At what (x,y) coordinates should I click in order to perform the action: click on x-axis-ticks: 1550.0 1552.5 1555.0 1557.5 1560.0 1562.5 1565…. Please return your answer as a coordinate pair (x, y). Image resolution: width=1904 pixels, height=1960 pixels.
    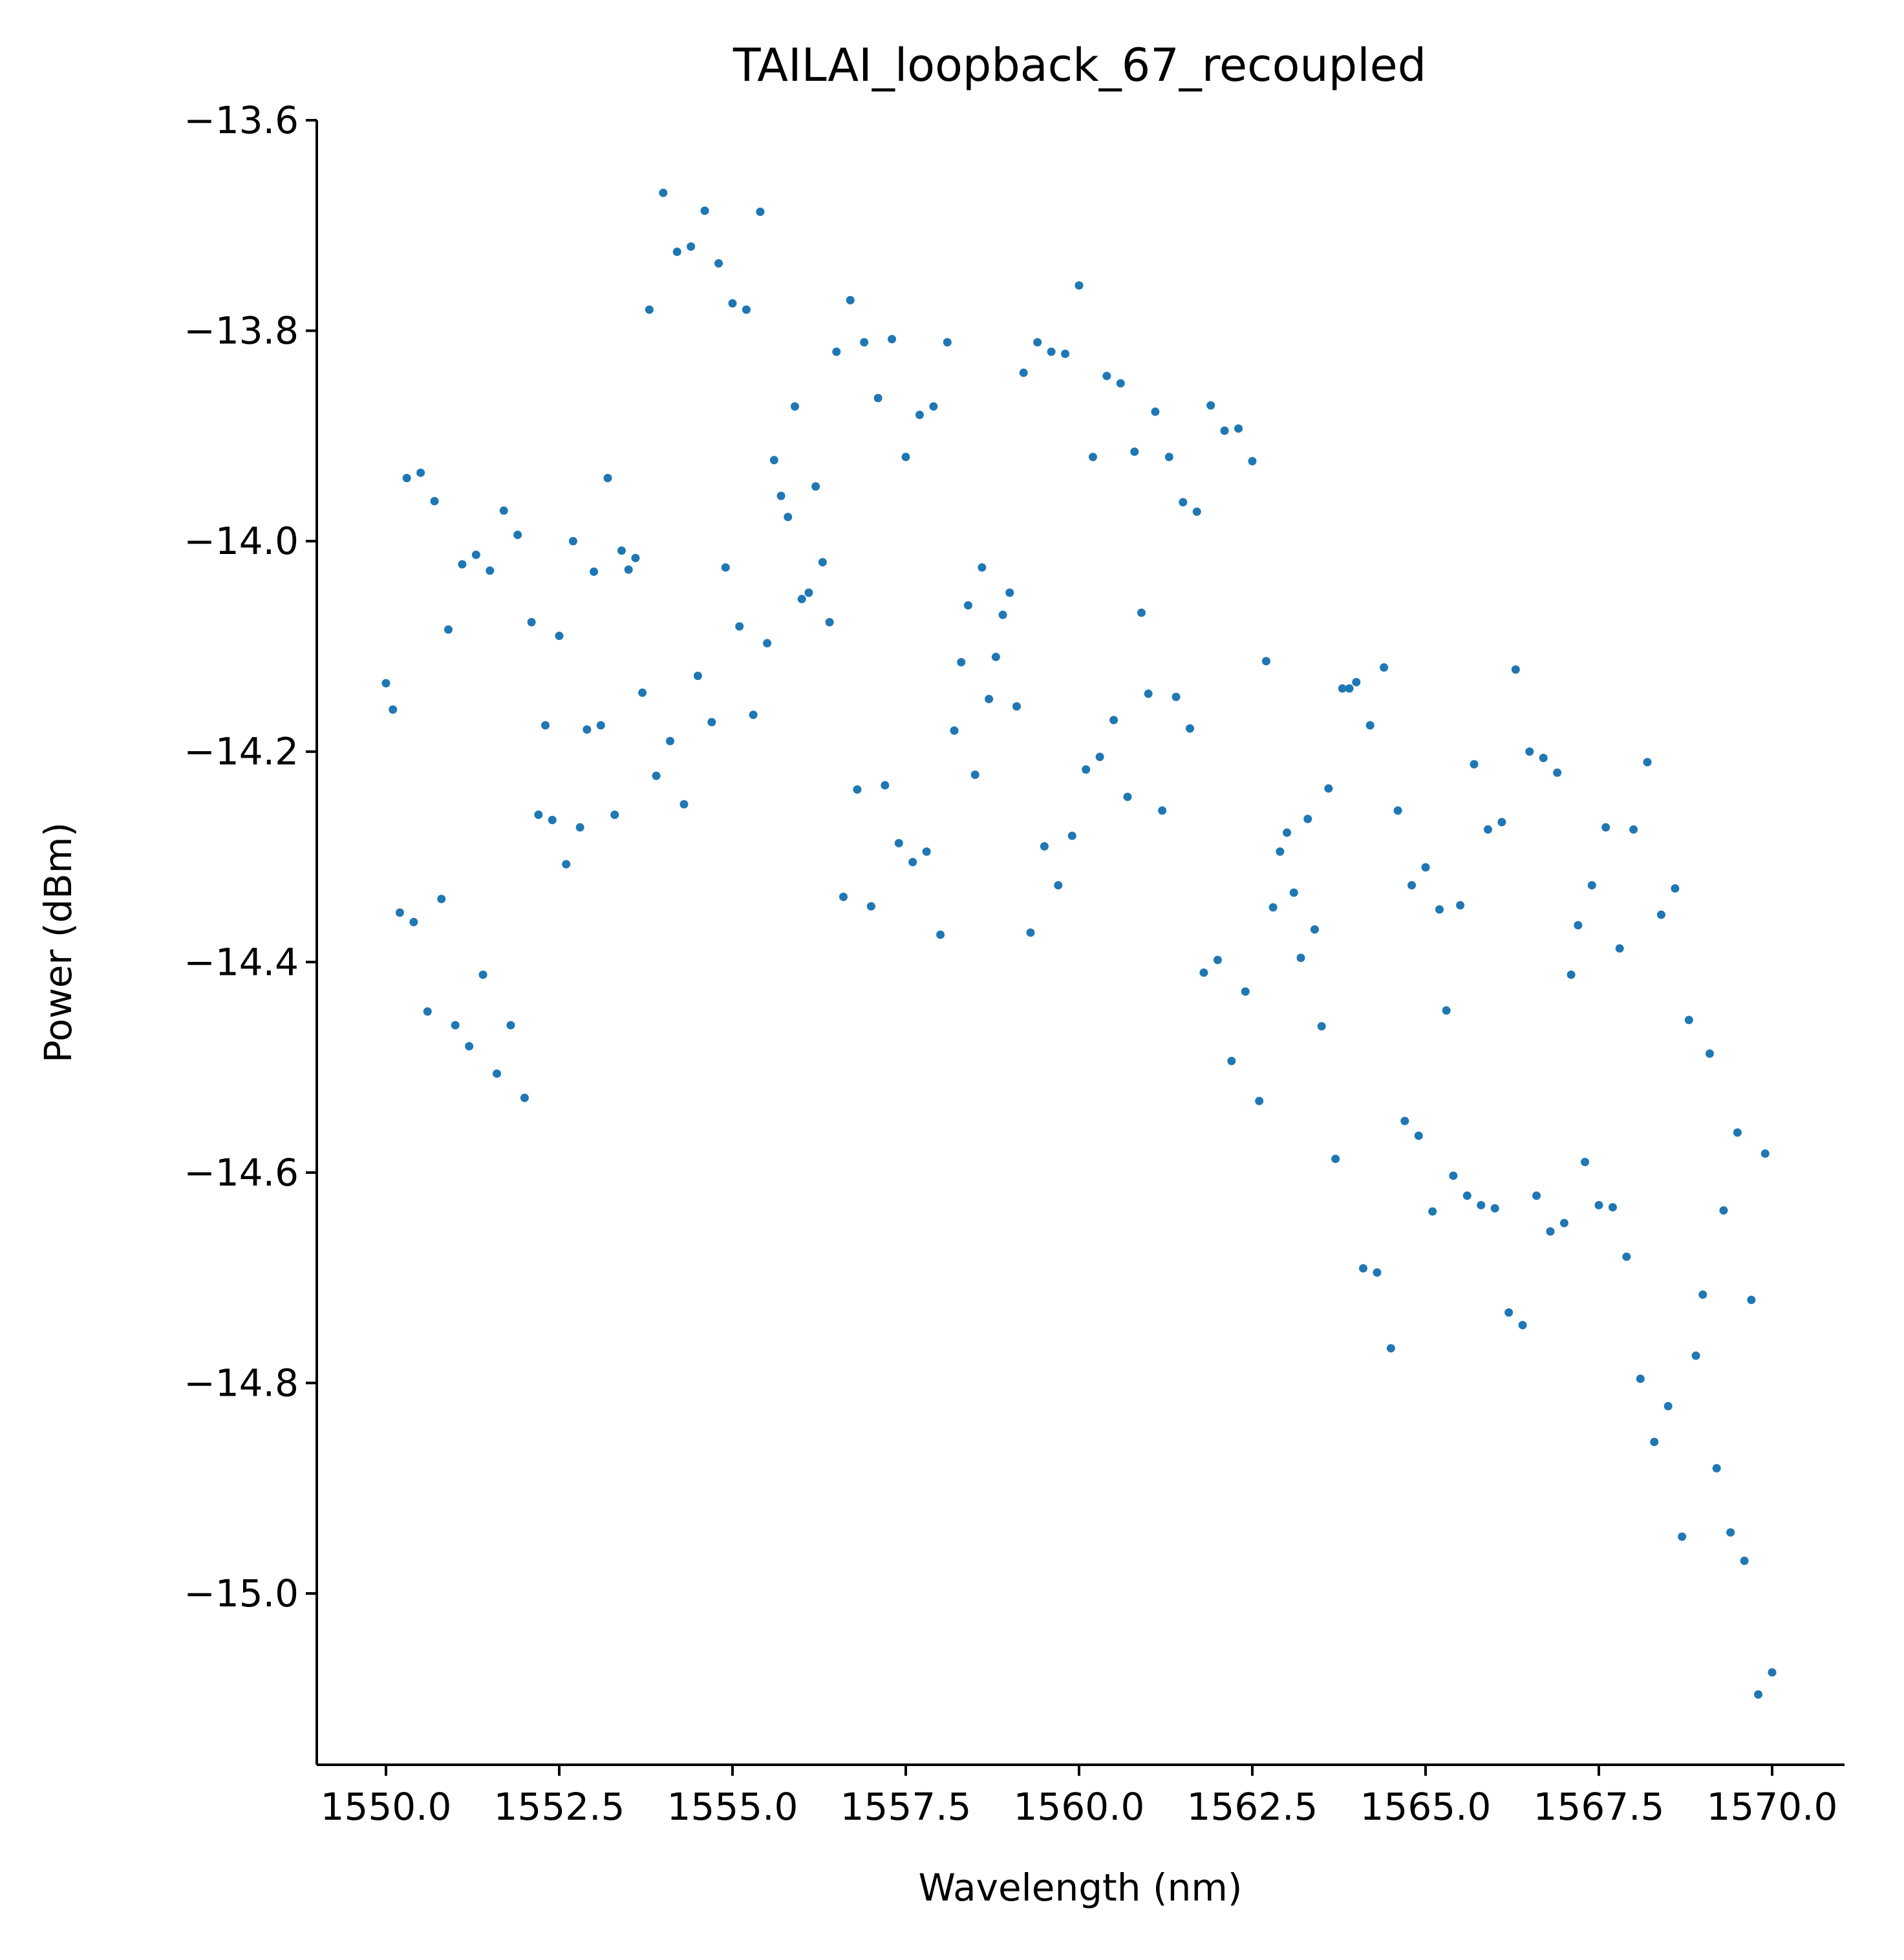
    Looking at the image, I should click on (1079, 1797).